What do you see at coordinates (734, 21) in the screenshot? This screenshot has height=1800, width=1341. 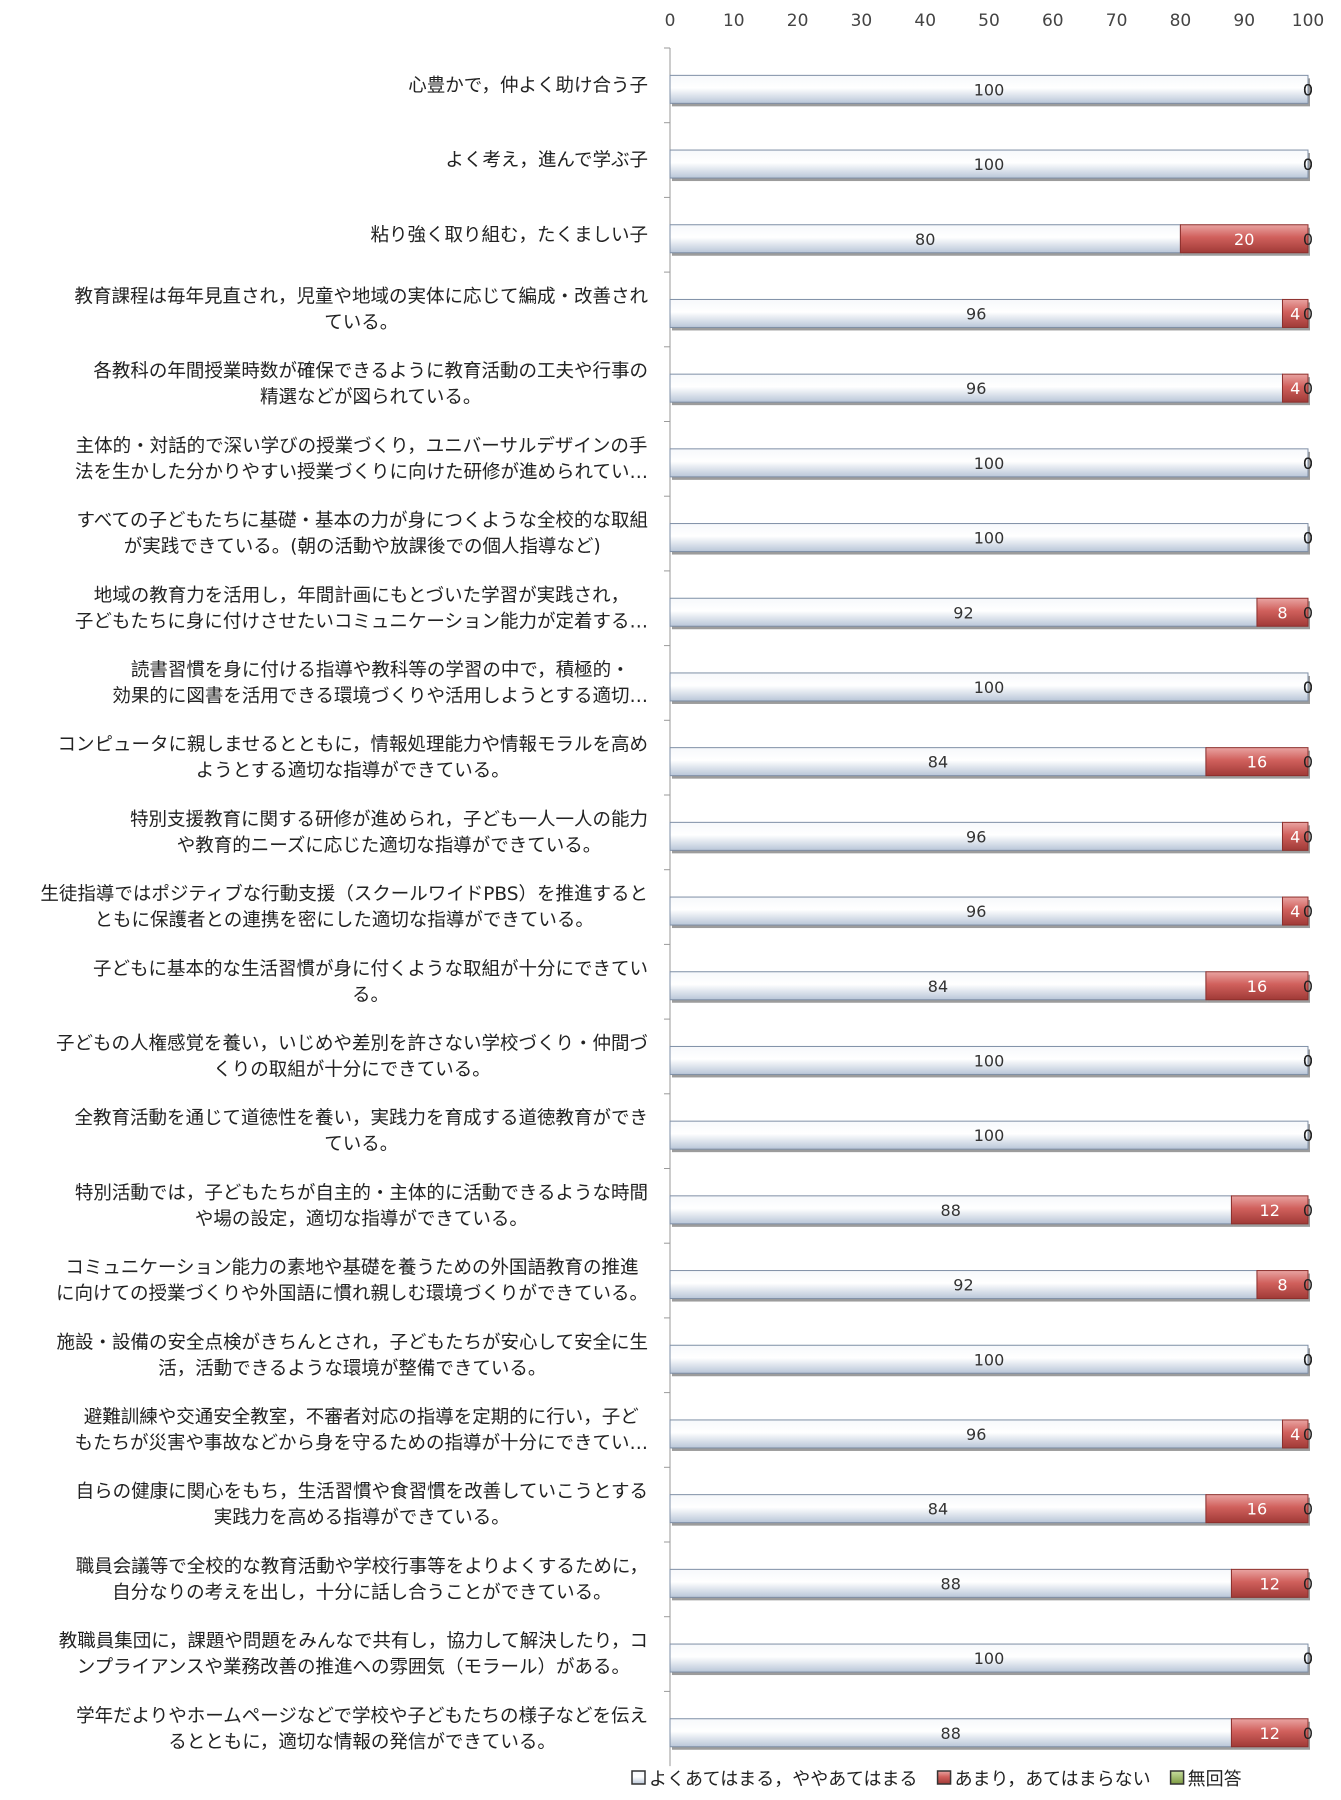 I see `x-tick-label: 10` at bounding box center [734, 21].